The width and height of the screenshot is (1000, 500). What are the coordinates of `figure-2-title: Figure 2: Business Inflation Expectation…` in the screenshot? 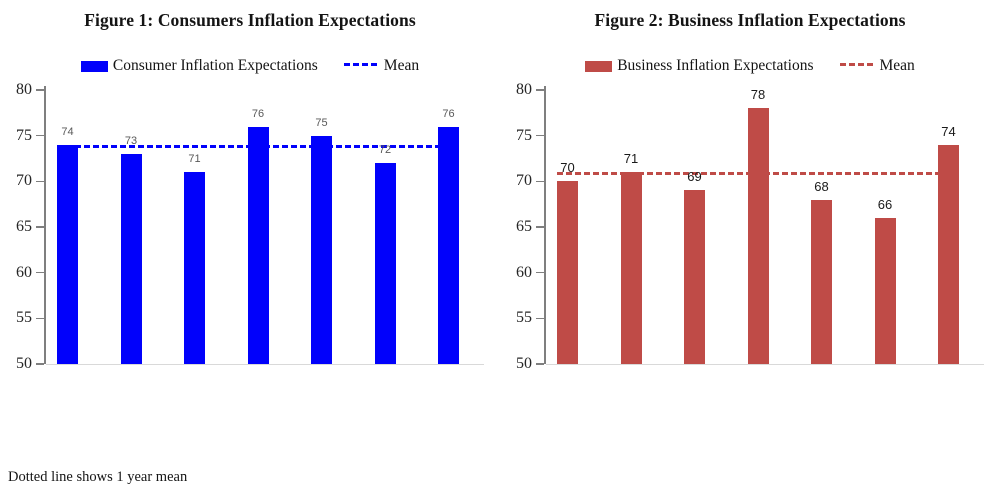 It's located at (750, 20).